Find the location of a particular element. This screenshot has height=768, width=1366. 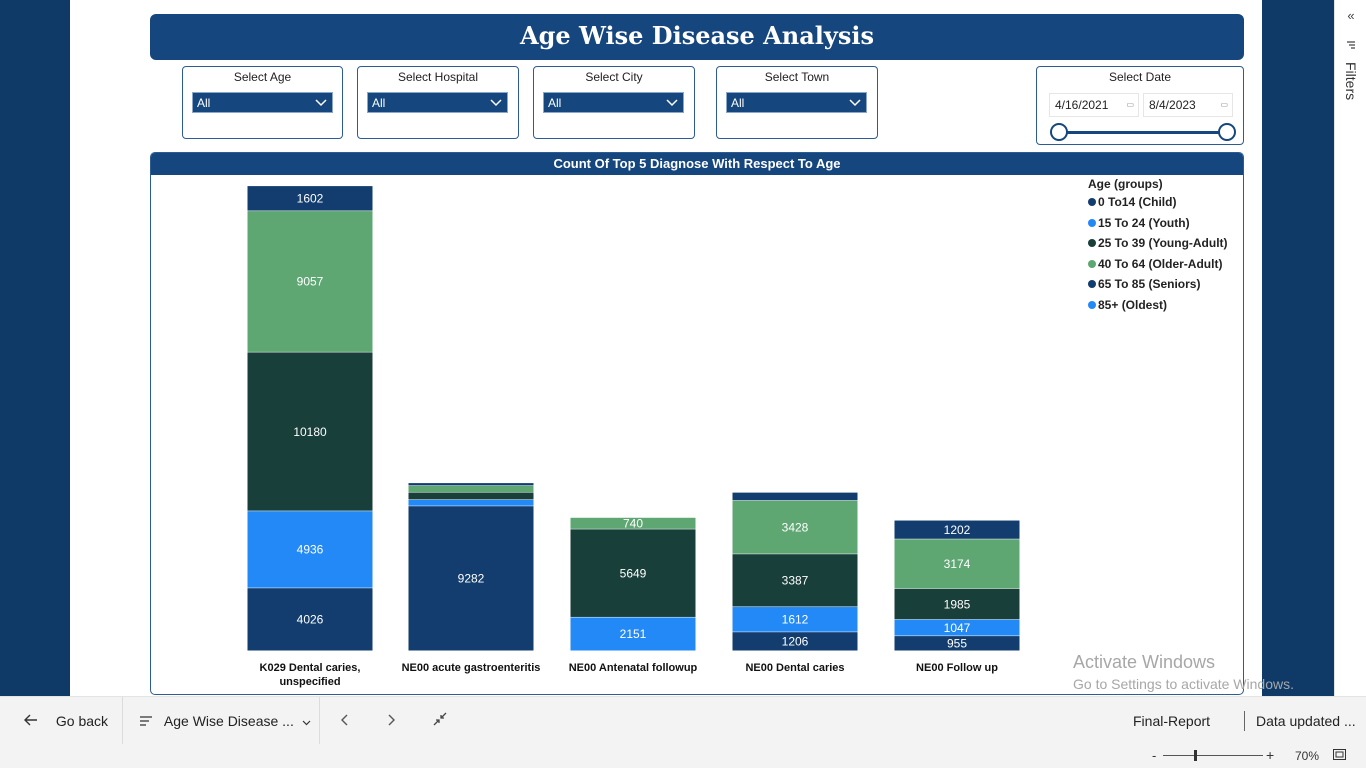

filters-label: Filters is located at coordinates (1351, 81).